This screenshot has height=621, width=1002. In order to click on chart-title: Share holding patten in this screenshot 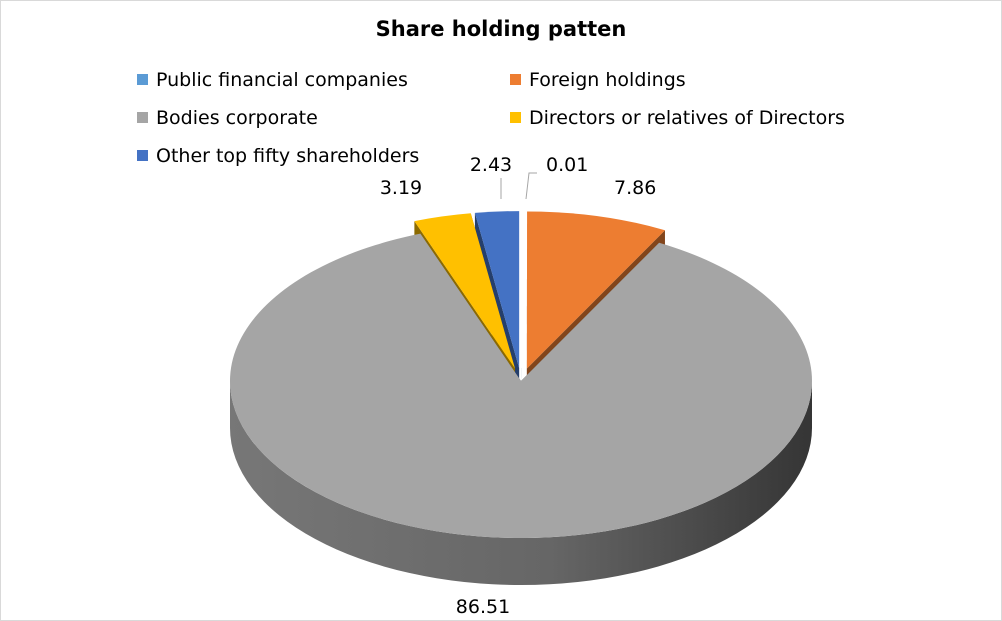, I will do `click(501, 29)`.